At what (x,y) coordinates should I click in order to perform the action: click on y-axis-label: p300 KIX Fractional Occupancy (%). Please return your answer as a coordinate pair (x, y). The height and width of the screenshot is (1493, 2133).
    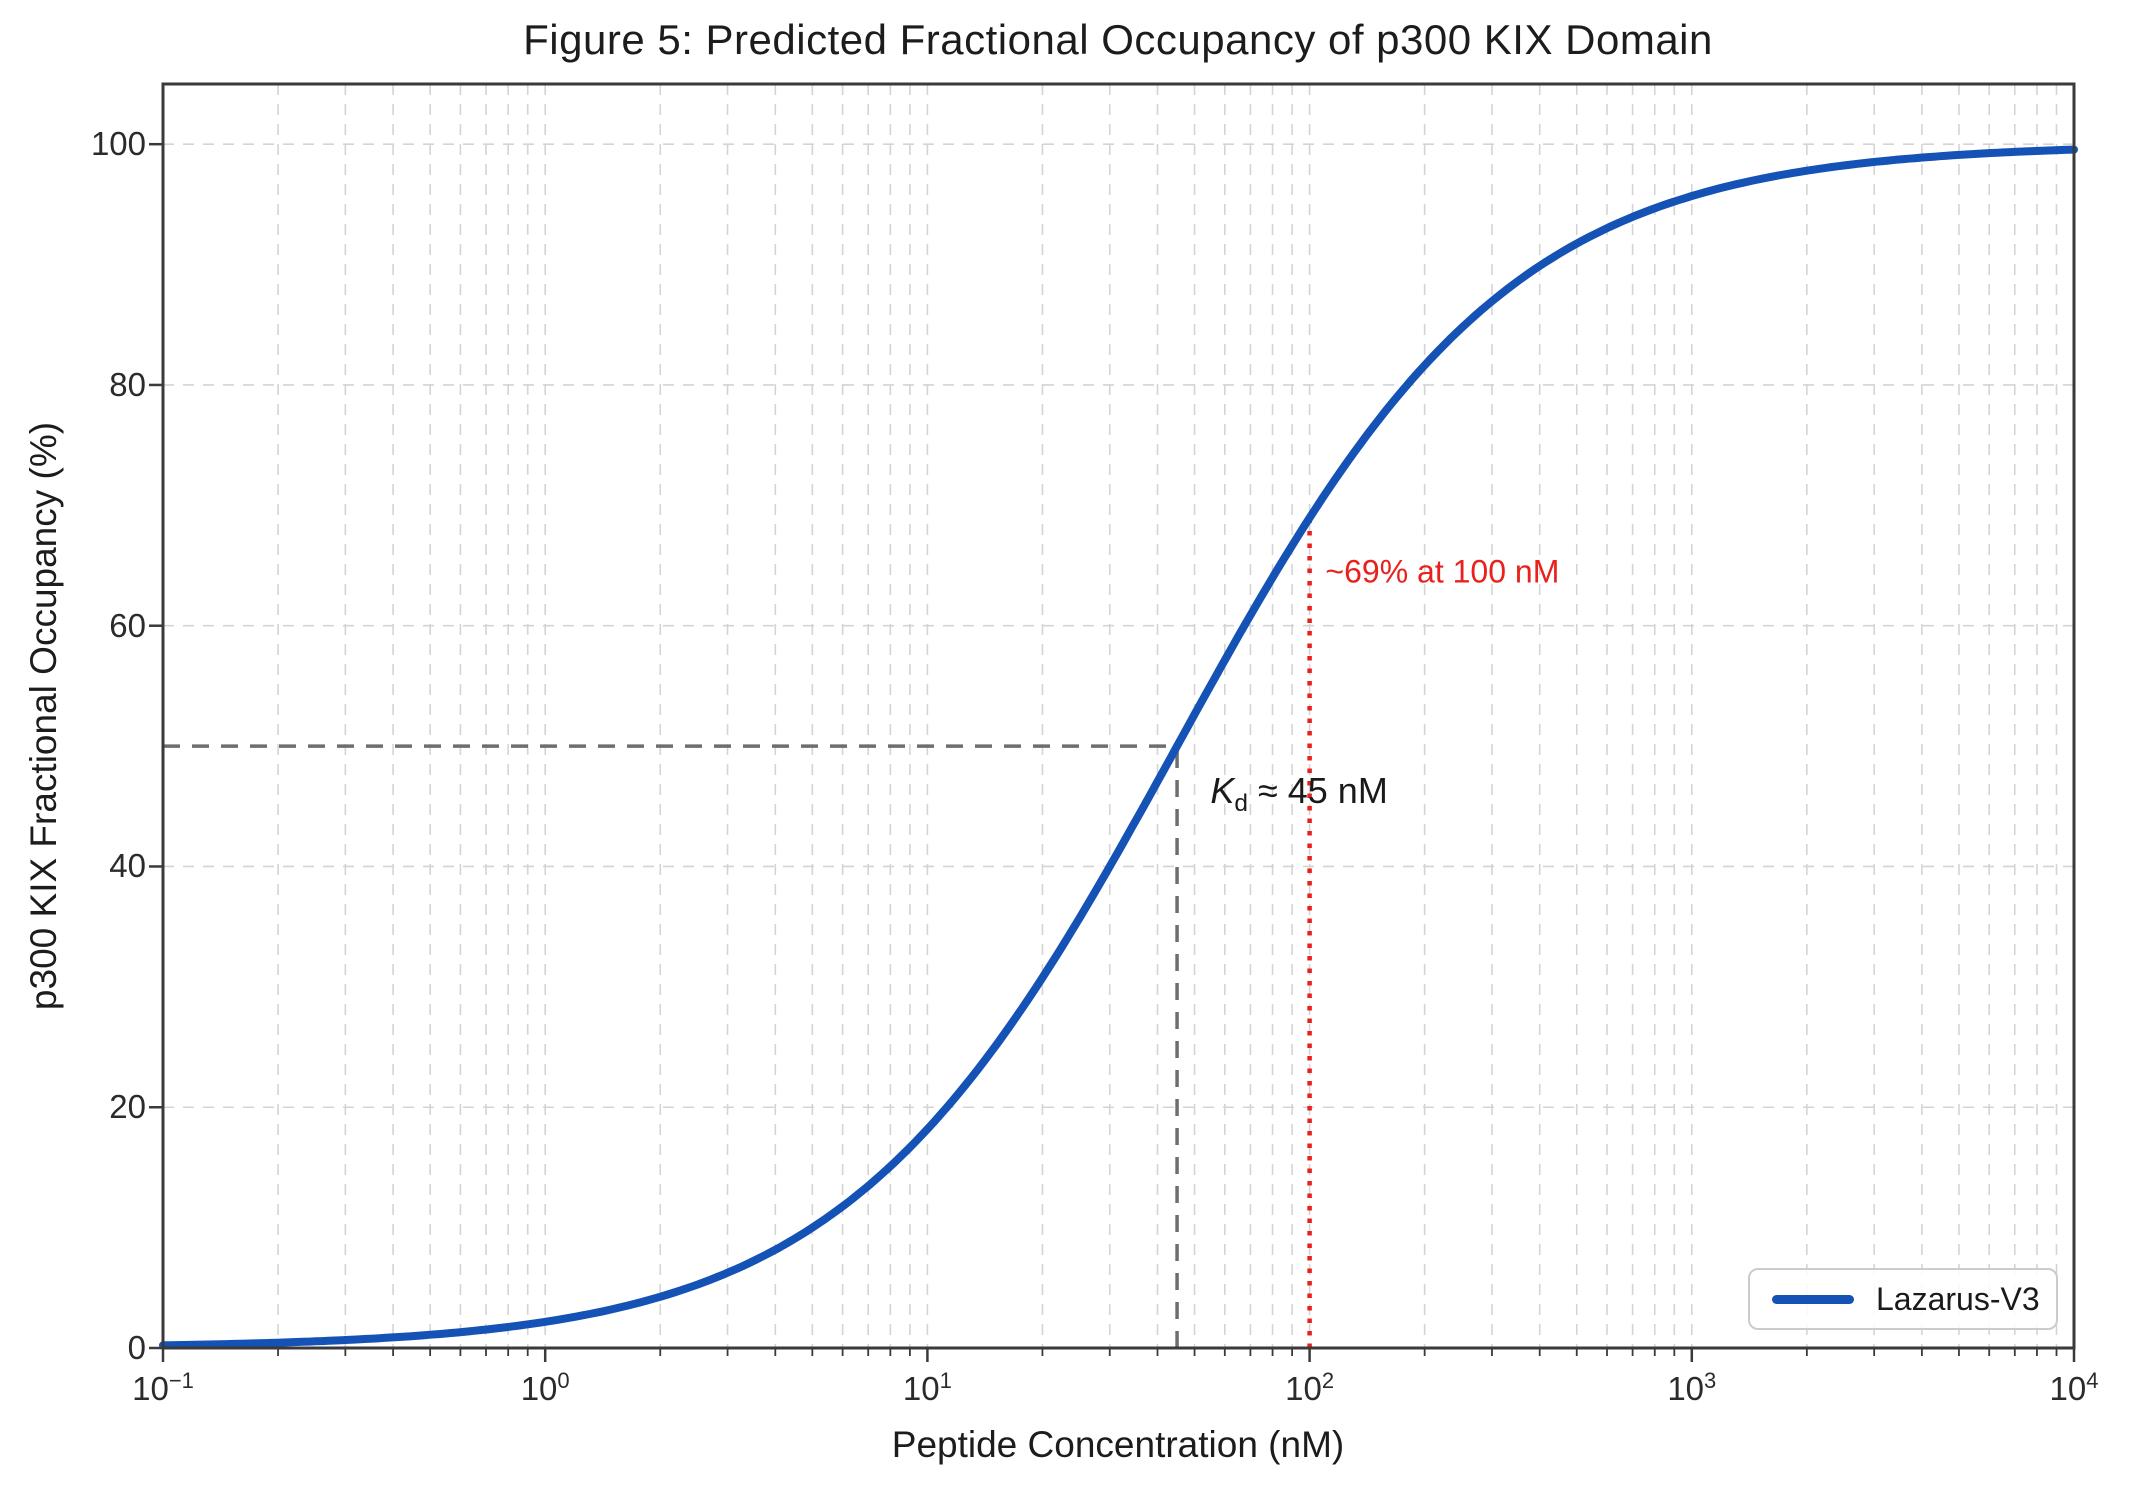
    Looking at the image, I should click on (43, 716).